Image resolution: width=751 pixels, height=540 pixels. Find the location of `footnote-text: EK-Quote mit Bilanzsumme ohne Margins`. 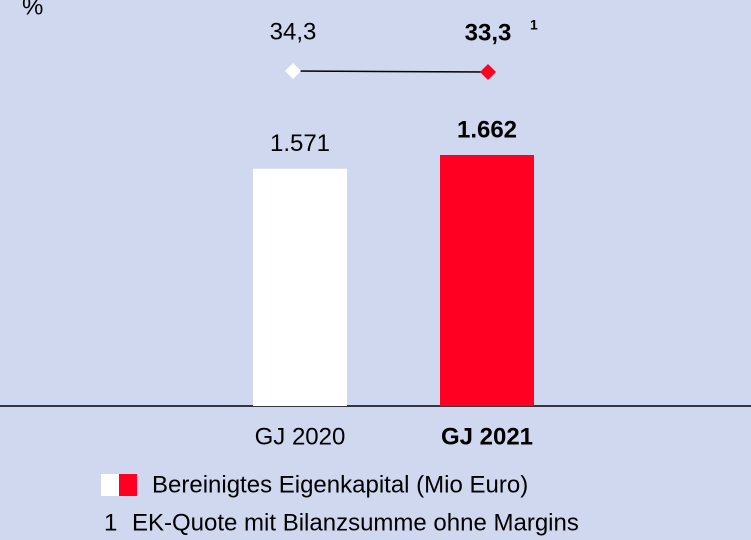

footnote-text: EK-Quote mit Bilanzsumme ohne Margins is located at coordinates (355, 522).